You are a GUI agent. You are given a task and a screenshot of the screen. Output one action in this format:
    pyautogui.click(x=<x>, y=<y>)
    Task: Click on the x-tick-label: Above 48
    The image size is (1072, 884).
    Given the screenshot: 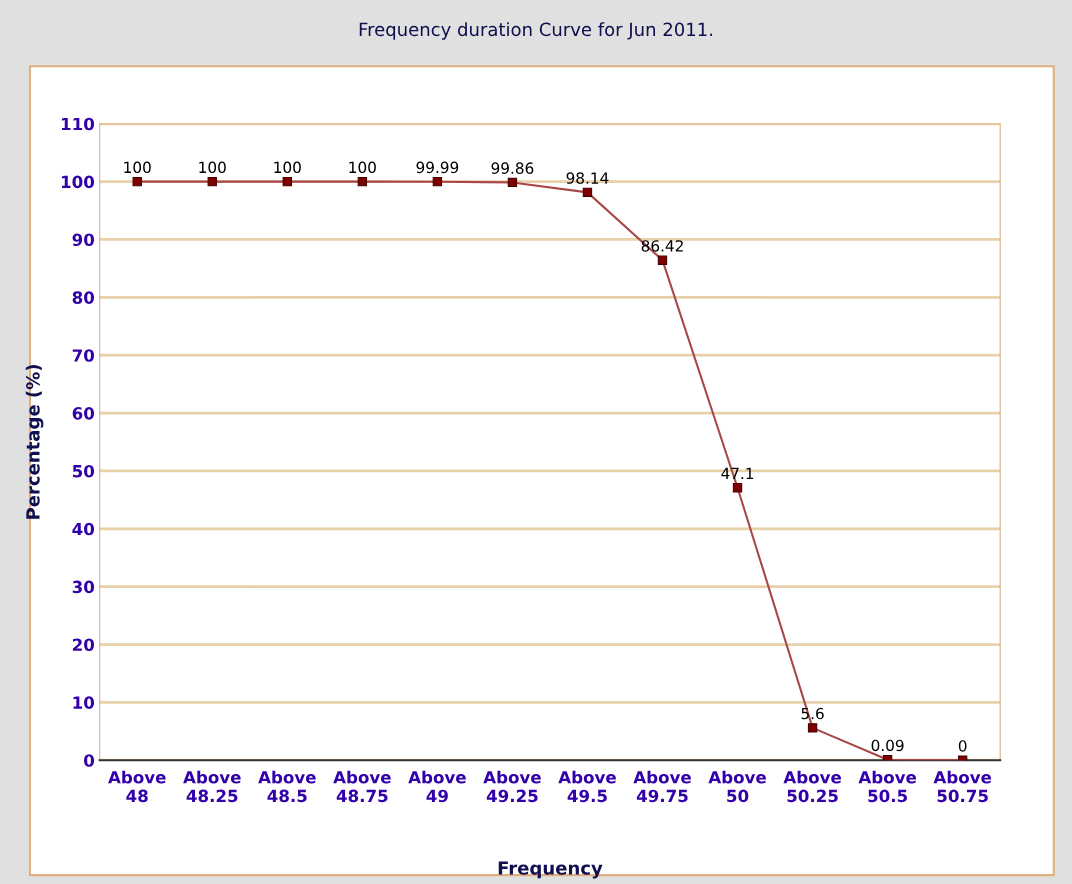 What is the action you would take?
    pyautogui.click(x=137, y=786)
    